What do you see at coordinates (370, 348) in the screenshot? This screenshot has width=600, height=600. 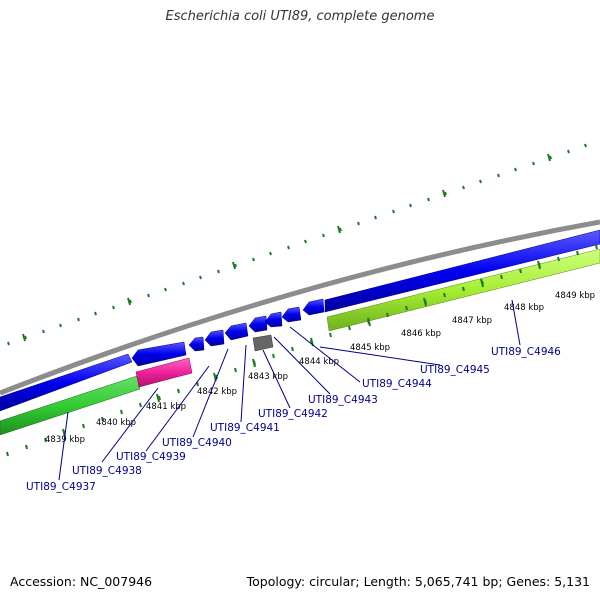 I see `kbp-label-4845: 4845 kbp` at bounding box center [370, 348].